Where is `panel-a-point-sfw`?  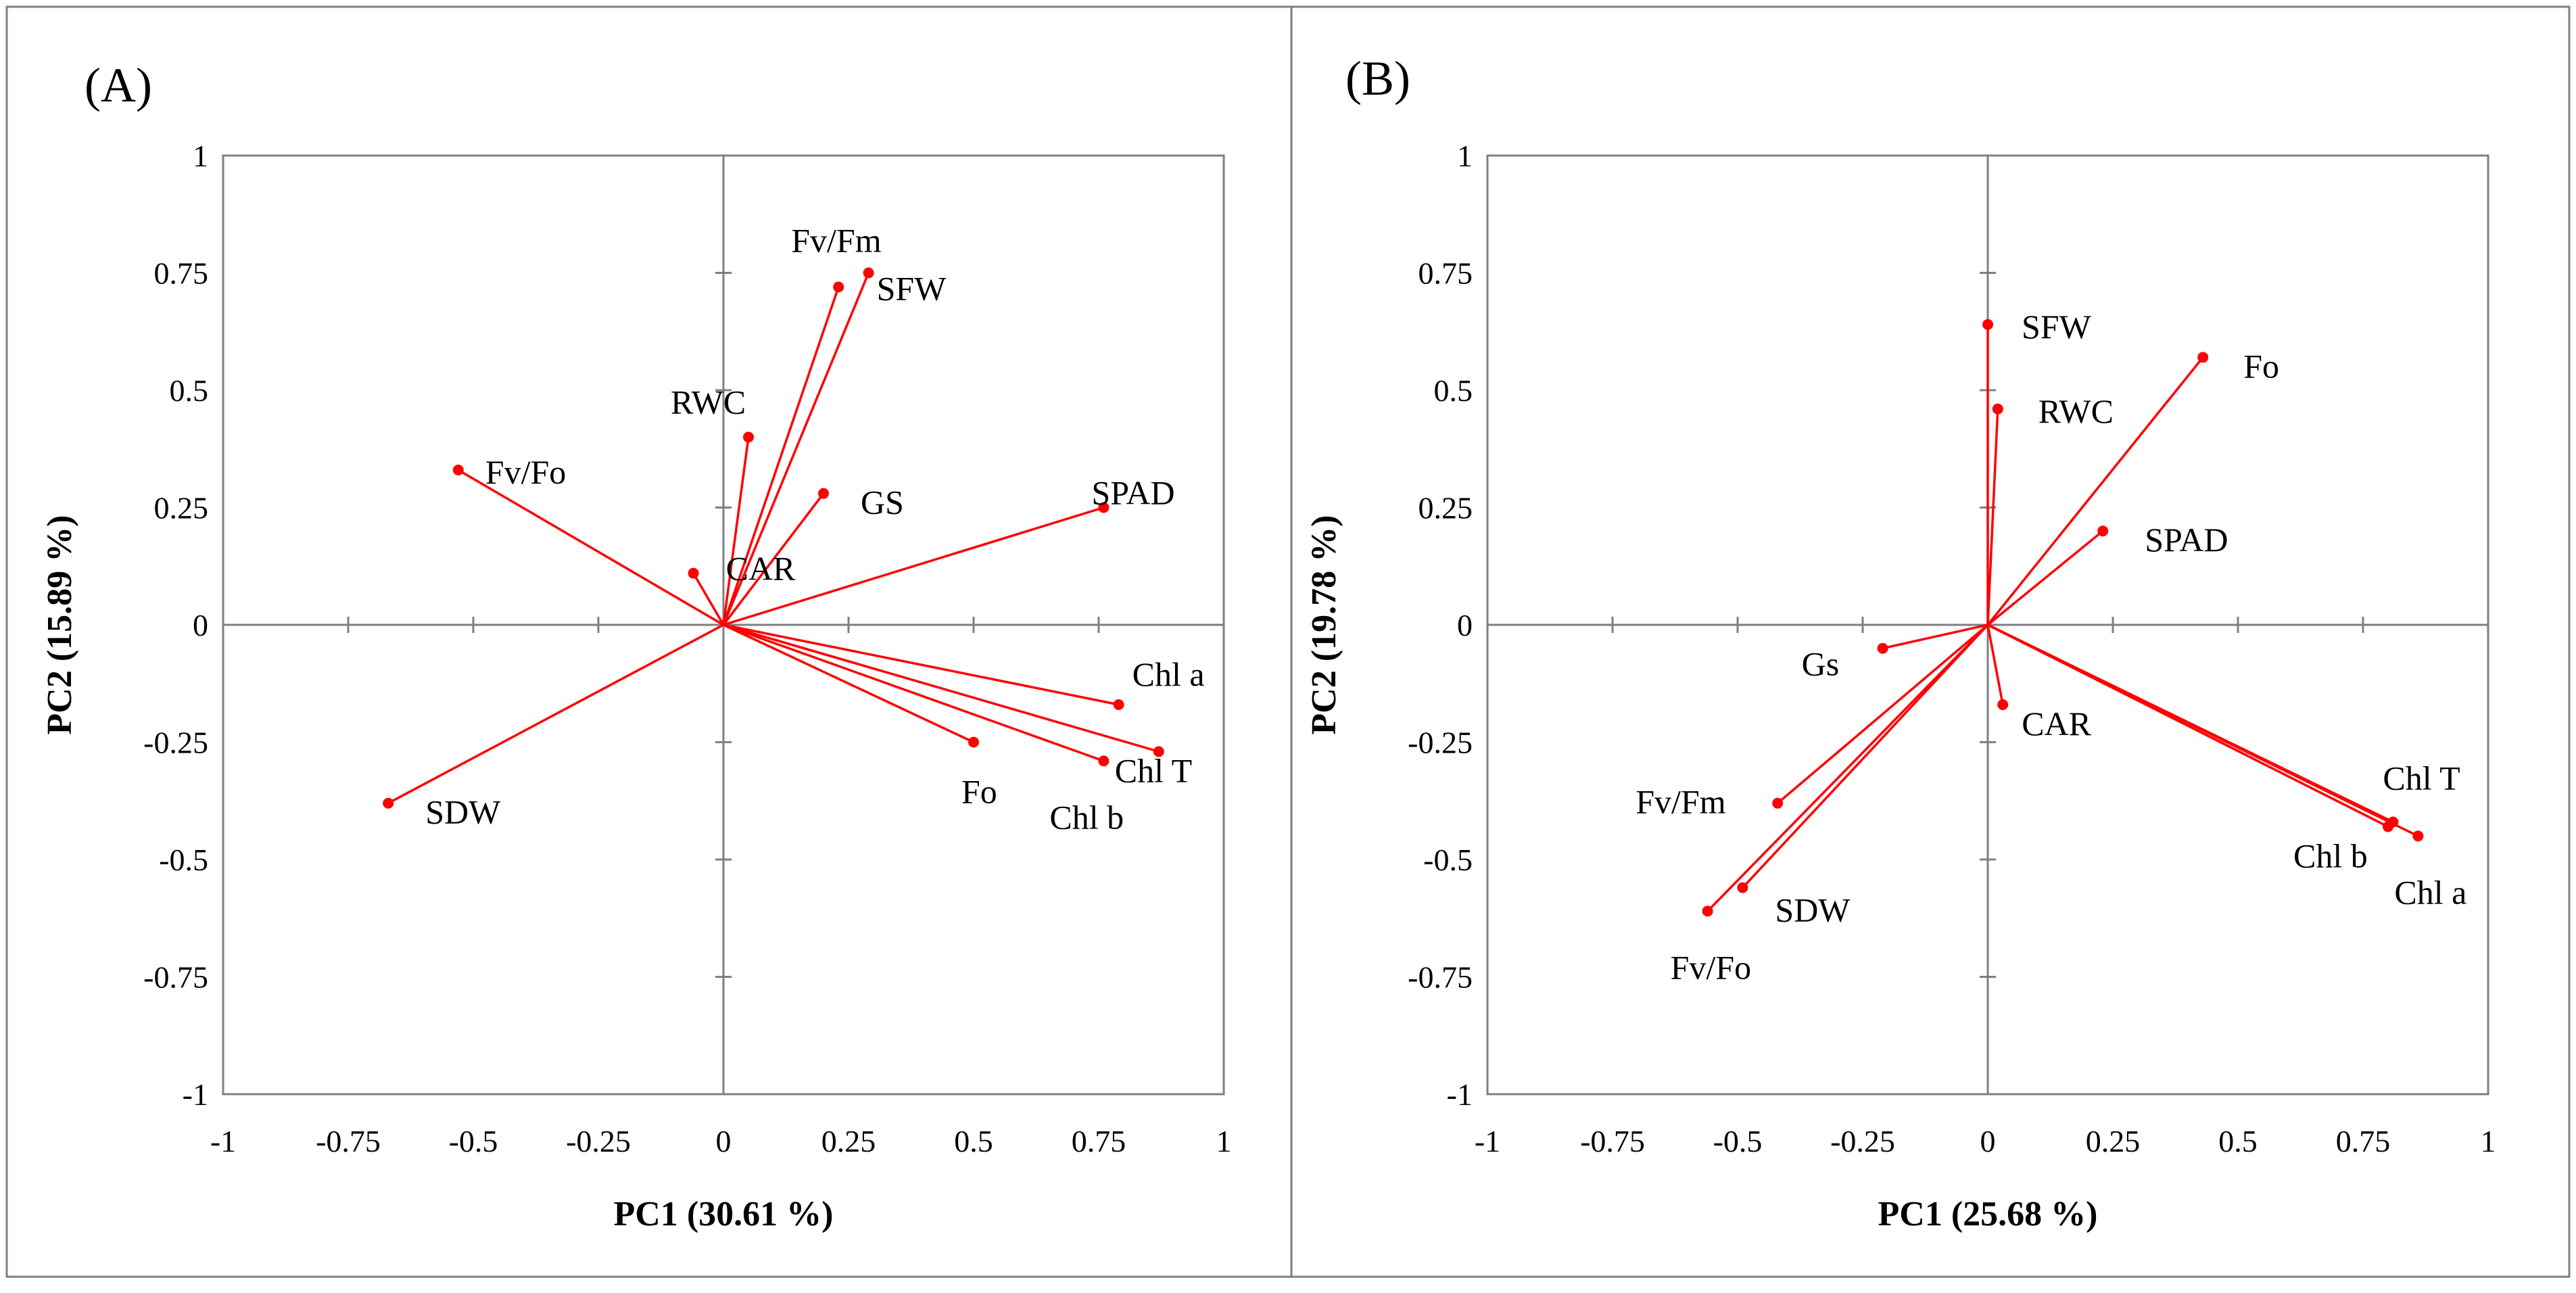 panel-a-point-sfw is located at coordinates (868, 273).